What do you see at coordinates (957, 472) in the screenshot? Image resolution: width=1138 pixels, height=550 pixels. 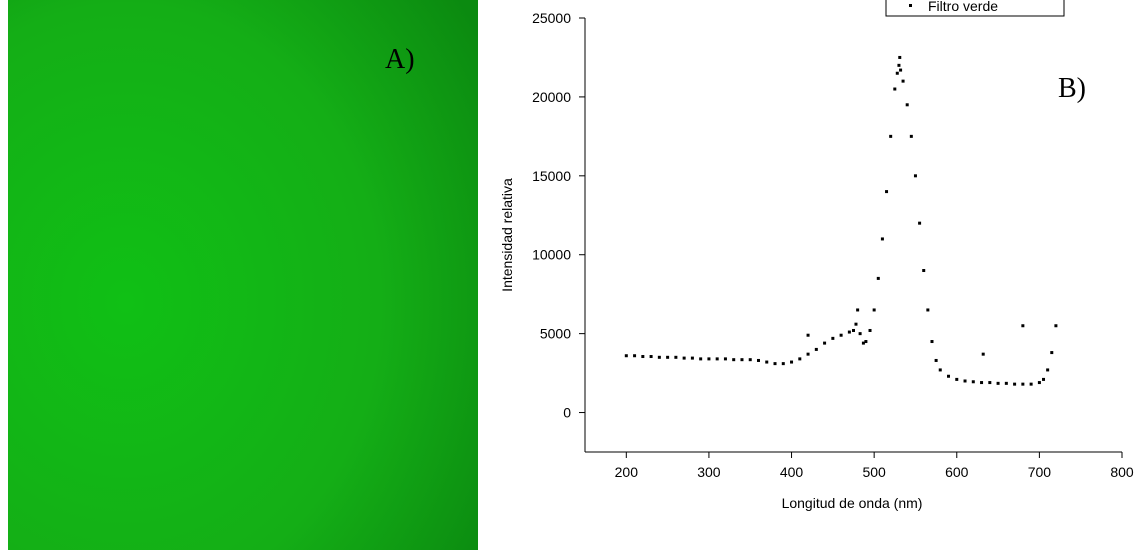 I see `x-tick-label: 600` at bounding box center [957, 472].